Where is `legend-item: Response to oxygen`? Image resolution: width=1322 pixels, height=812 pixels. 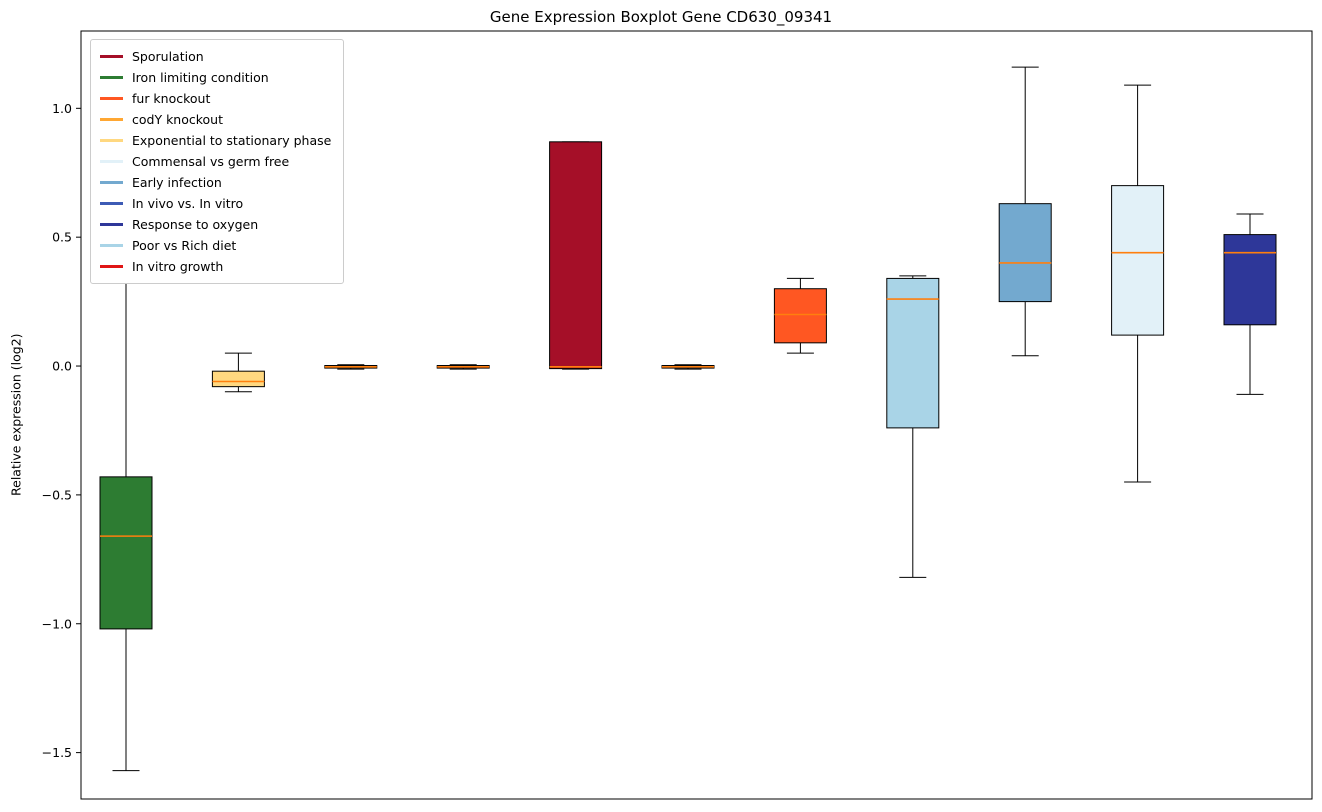 legend-item: Response to oxygen is located at coordinates (215, 224).